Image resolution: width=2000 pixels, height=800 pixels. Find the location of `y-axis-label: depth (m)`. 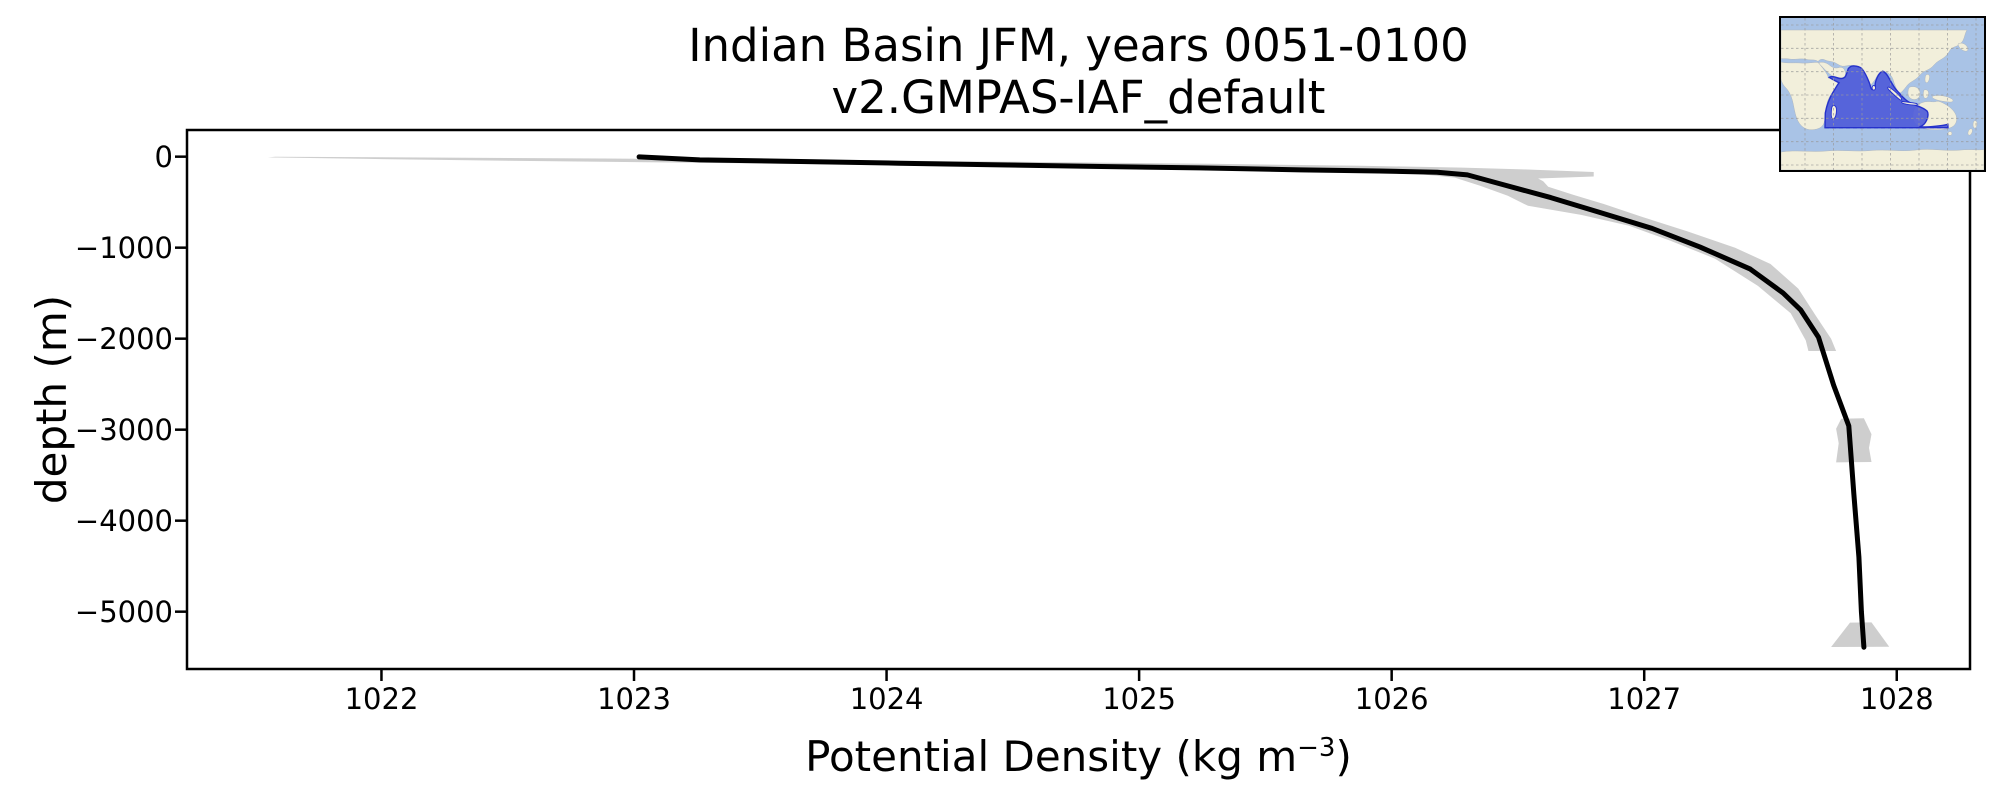

y-axis-label: depth (m) is located at coordinates (51, 399).